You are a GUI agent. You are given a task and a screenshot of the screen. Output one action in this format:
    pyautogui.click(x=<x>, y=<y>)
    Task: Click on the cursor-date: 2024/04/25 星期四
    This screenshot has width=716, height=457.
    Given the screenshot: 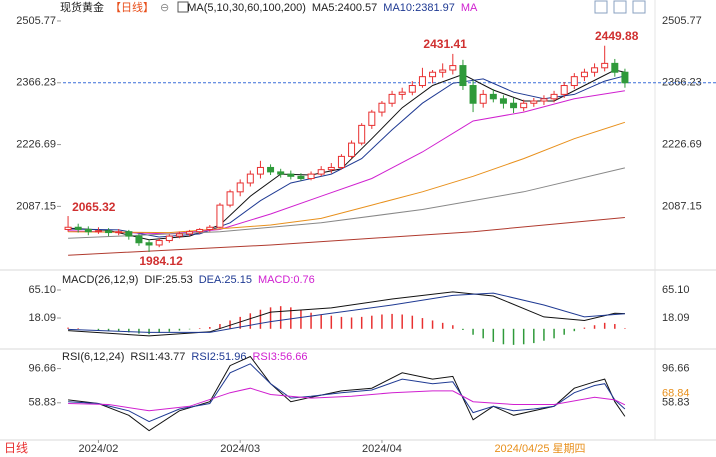 What is the action you would take?
    pyautogui.click(x=539, y=448)
    